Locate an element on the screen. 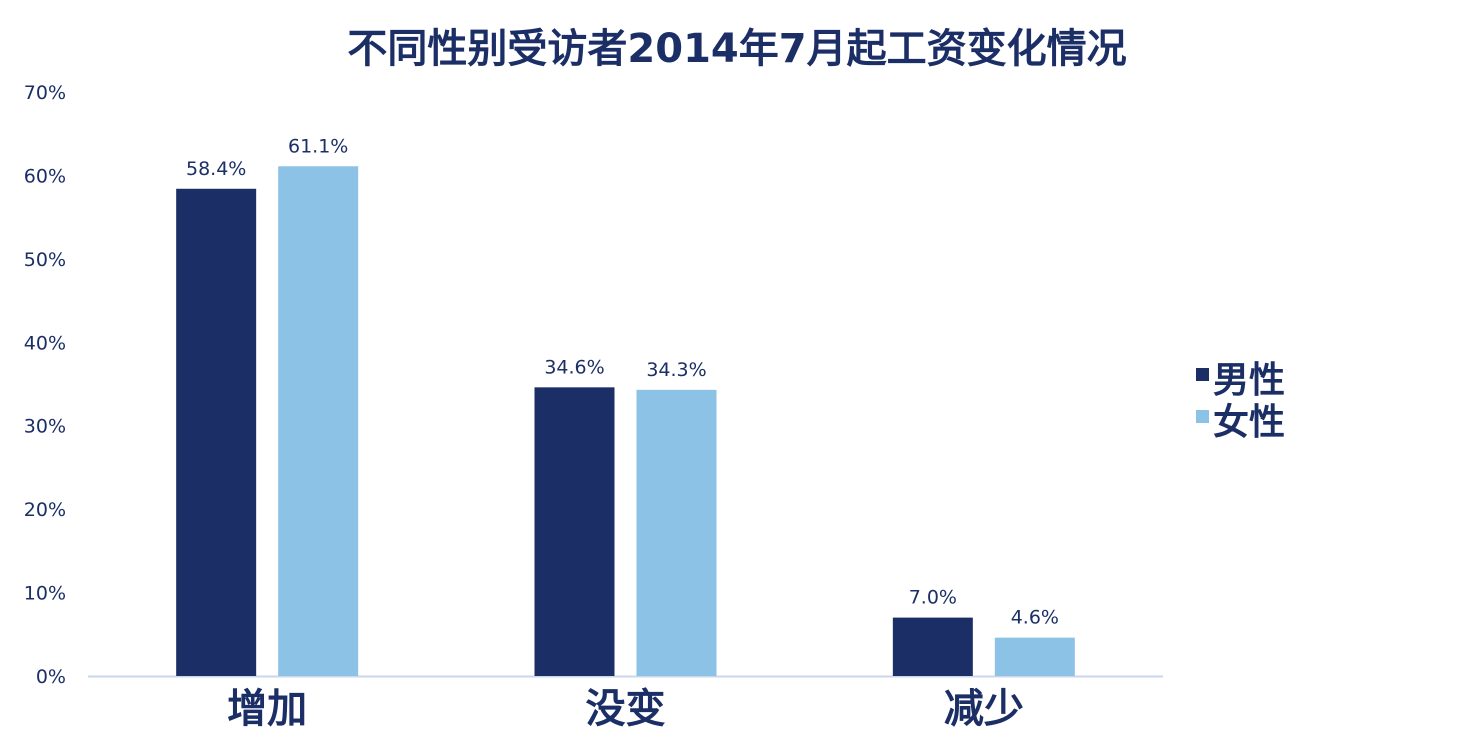 The height and width of the screenshot is (737, 1474). data-label: 34.6% is located at coordinates (574, 367).